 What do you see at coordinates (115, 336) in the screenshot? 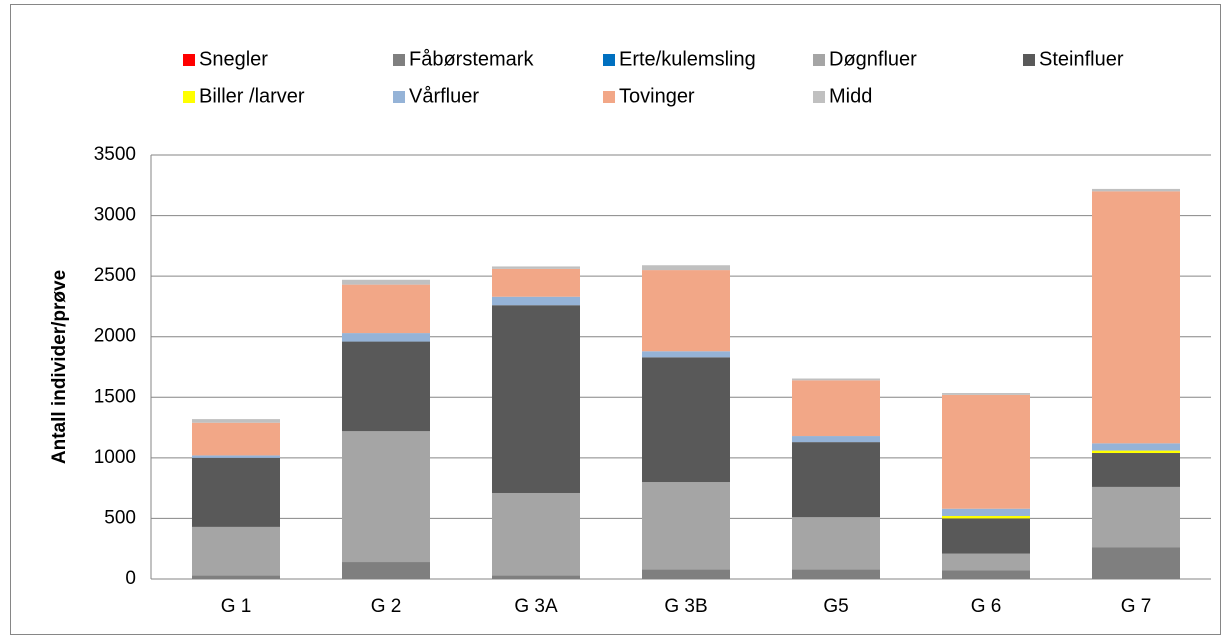
I see `y-tick-label: 2000` at bounding box center [115, 336].